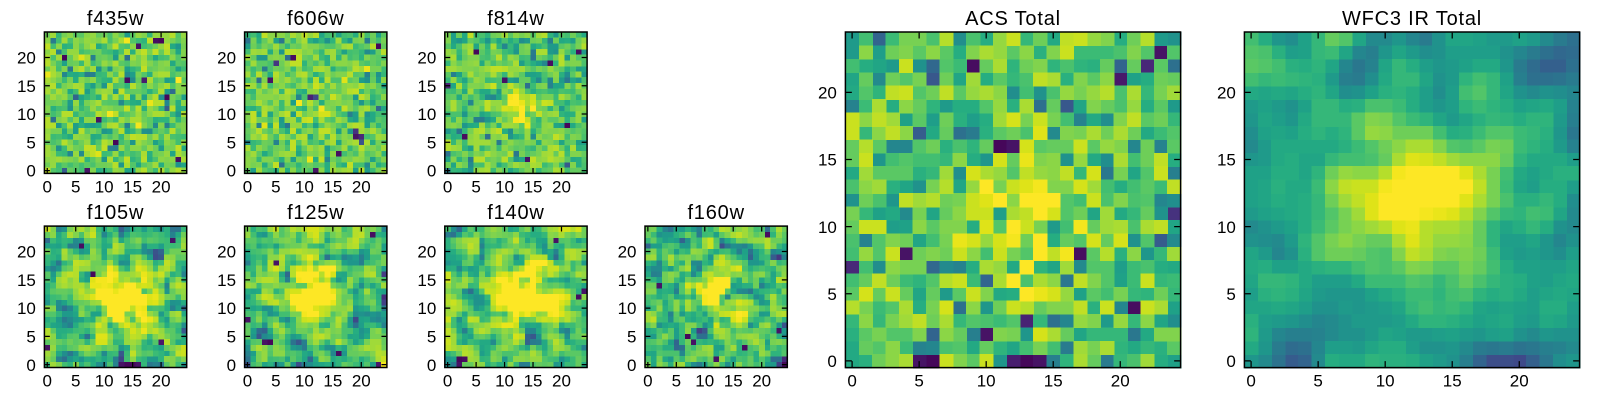 The image size is (1600, 400). Describe the element at coordinates (115, 19) in the screenshot. I see `svg-text: f435w` at that location.